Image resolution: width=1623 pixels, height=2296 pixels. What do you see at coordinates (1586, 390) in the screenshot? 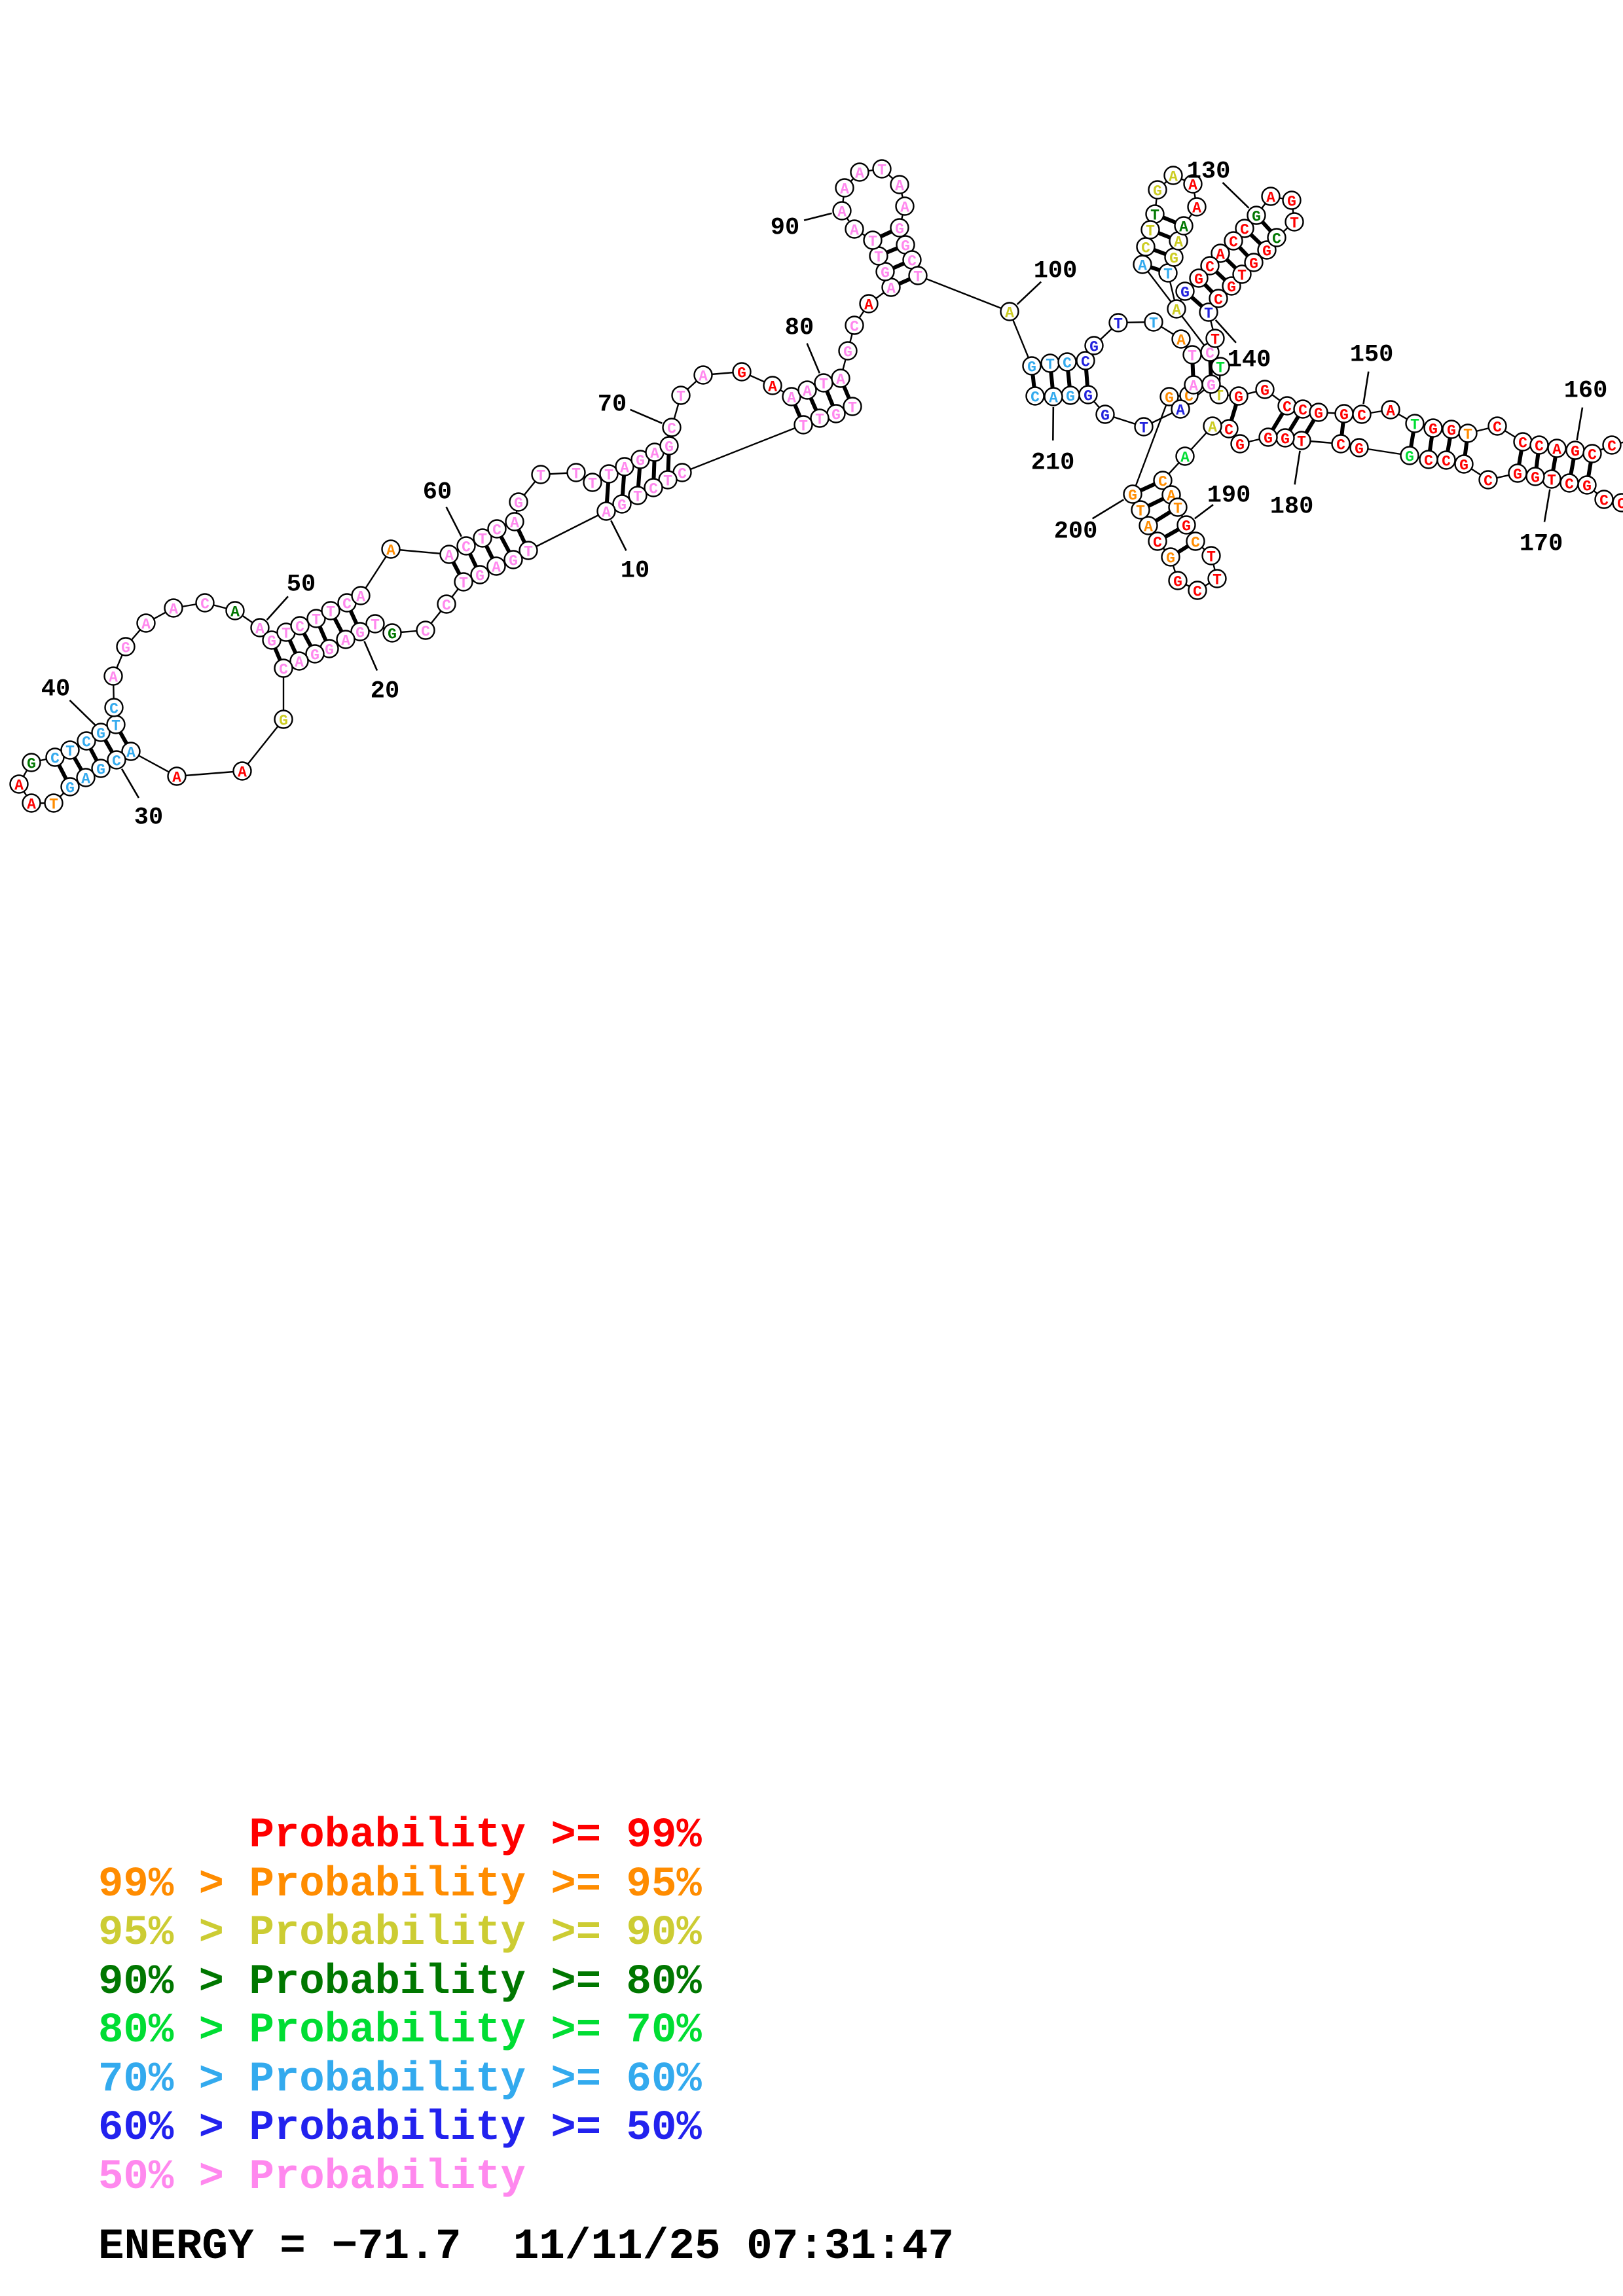
I see `position-label: 160` at bounding box center [1586, 390].